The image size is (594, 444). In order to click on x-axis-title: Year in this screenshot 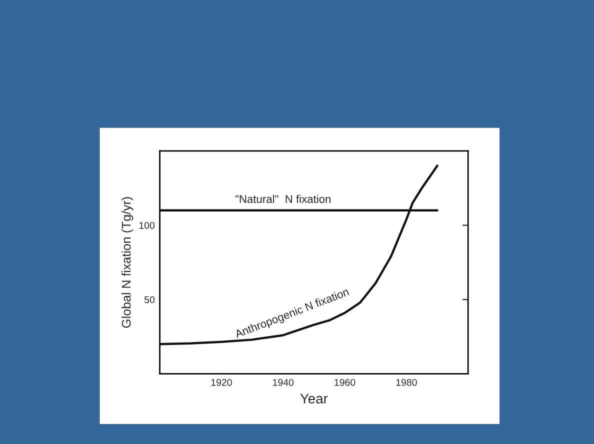, I will do `click(314, 399)`.